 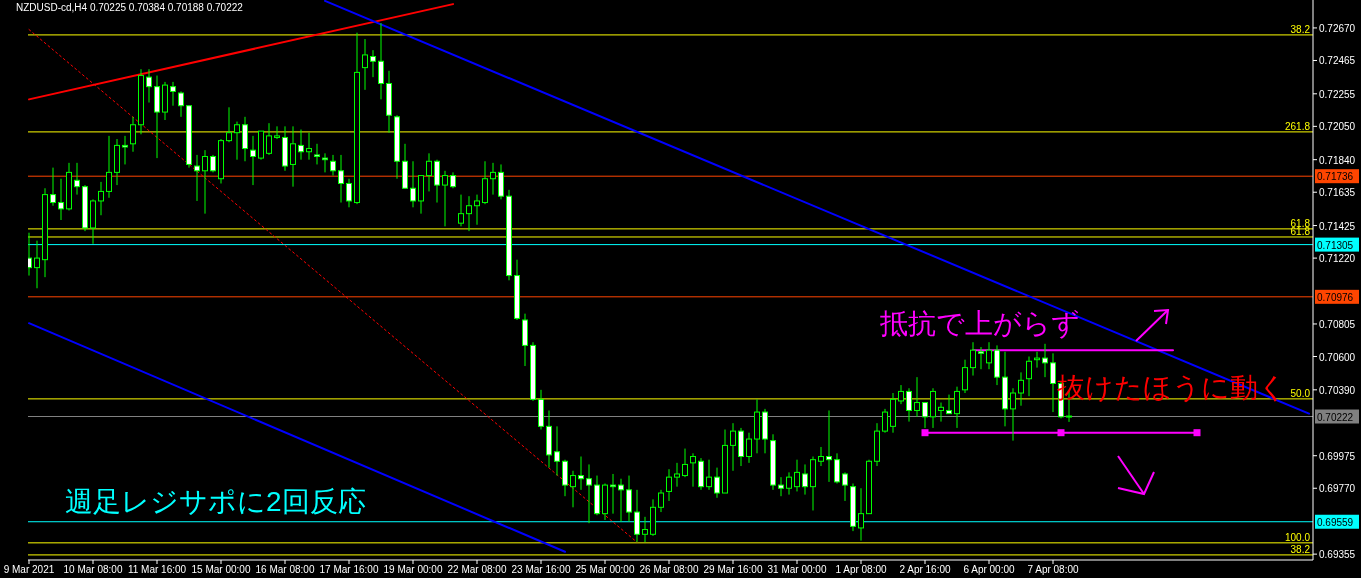 What do you see at coordinates (130, 7) in the screenshot?
I see `chart-title: NZDUSD-cd,H4 0.70225 0.70384 0.70188 0.70222` at bounding box center [130, 7].